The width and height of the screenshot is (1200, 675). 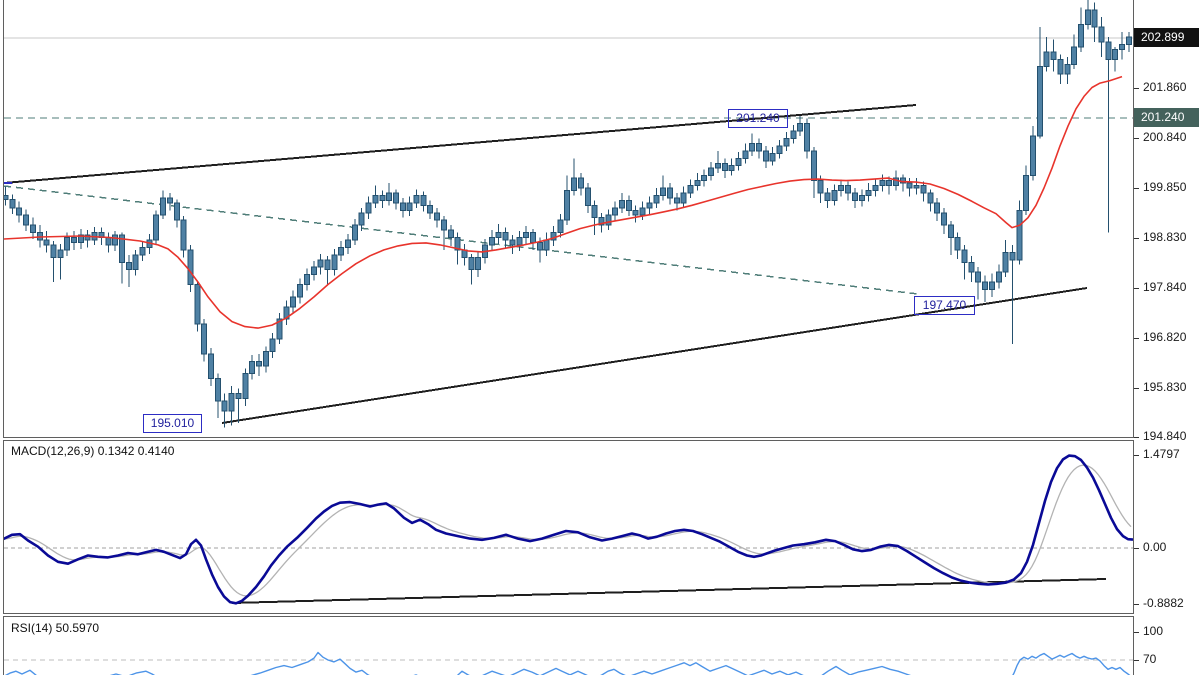 I want to click on axis-label: 201.860, so click(x=1165, y=87).